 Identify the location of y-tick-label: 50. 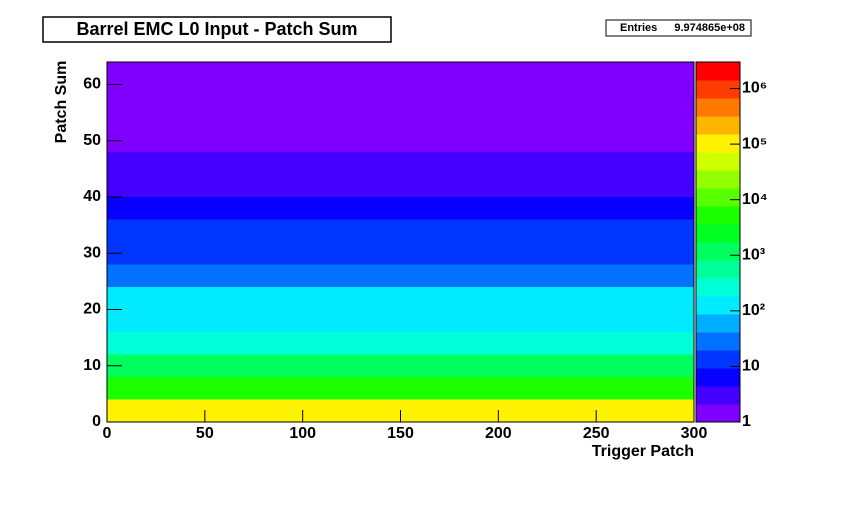
(92, 140).